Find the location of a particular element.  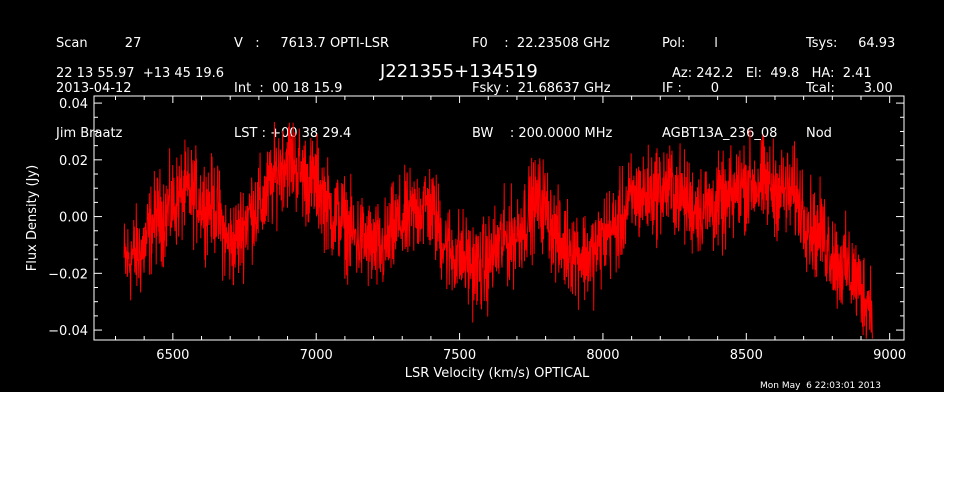

y-tick-label: 0.02 is located at coordinates (73, 161).